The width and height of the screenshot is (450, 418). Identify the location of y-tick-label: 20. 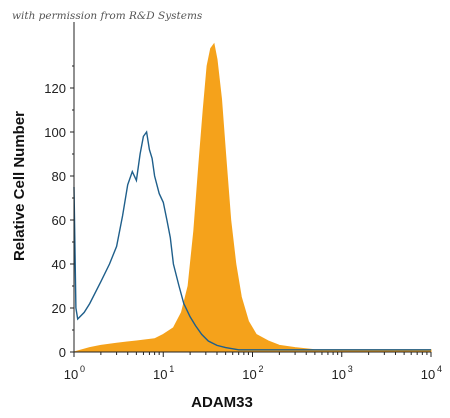
(59, 308).